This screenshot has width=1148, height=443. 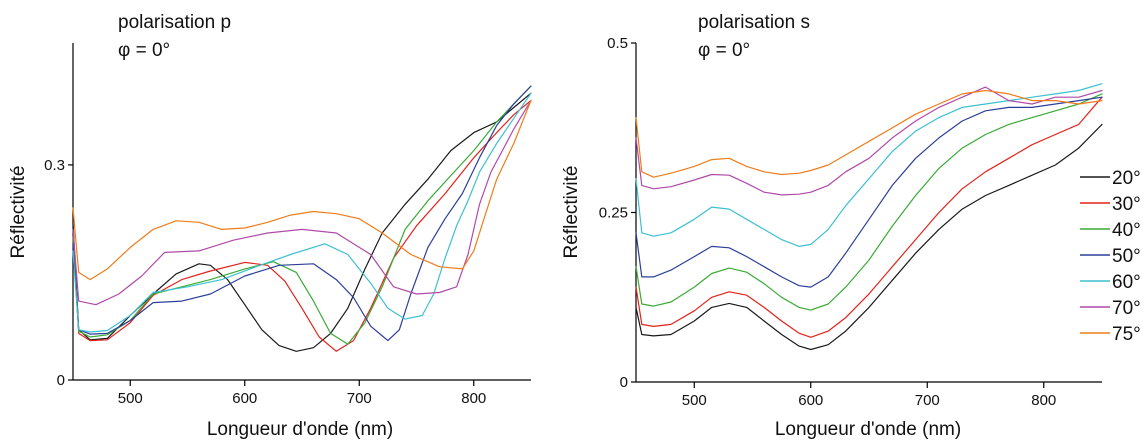 I want to click on series-line-70deg, so click(x=869, y=141).